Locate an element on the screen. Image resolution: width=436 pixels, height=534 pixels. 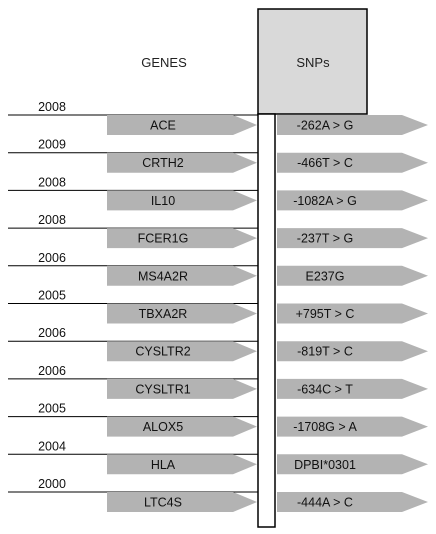
snps-column-bar is located at coordinates (266, 320).